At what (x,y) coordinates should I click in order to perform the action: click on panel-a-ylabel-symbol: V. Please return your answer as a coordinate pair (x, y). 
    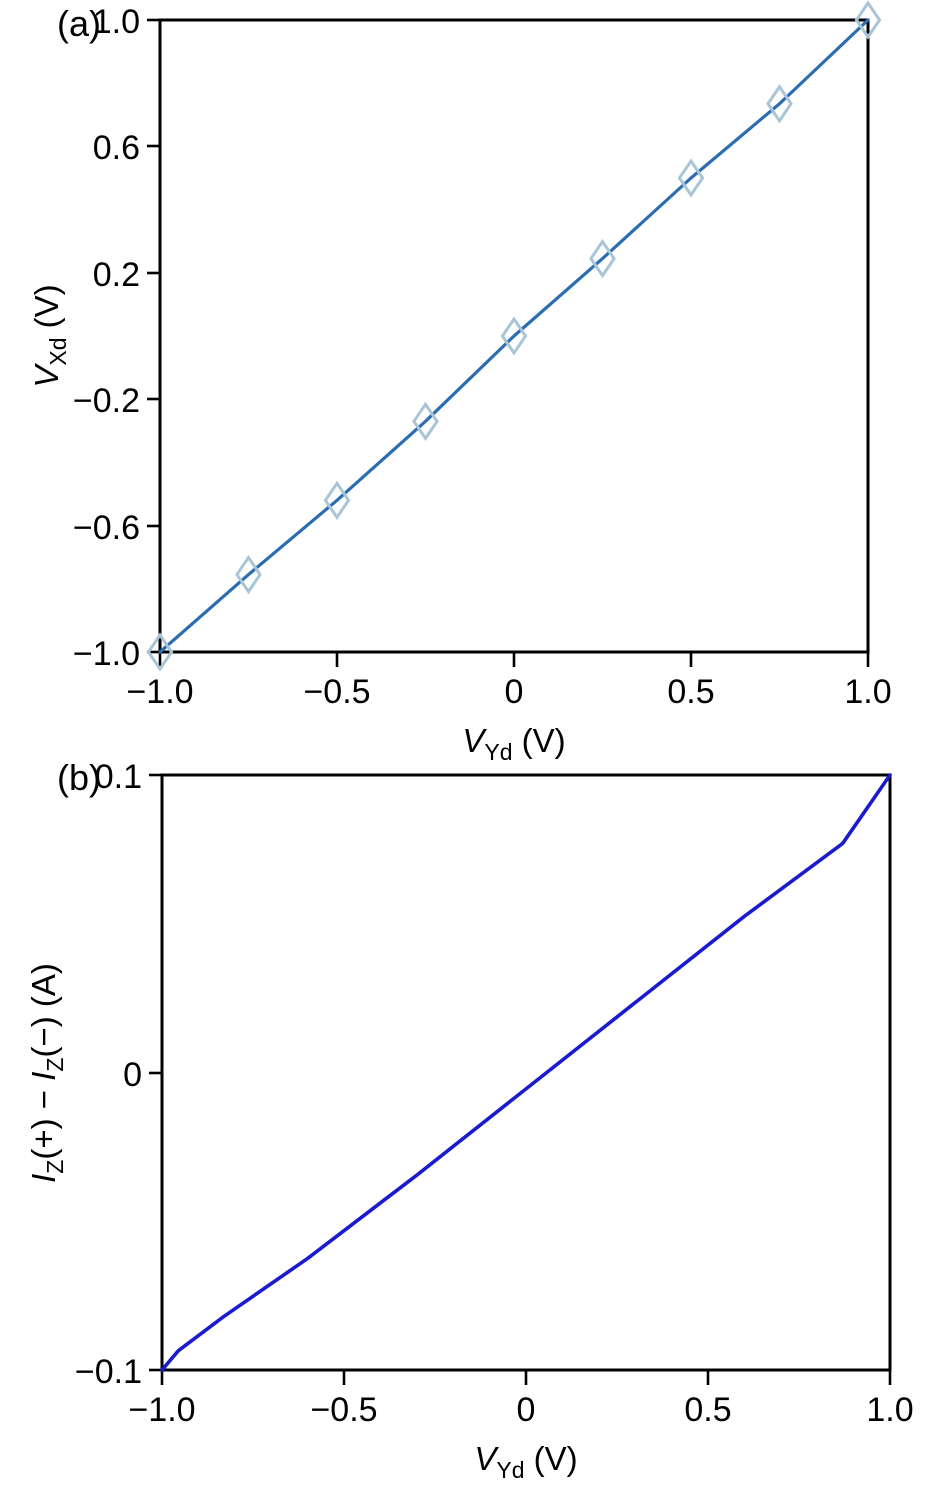
    Looking at the image, I should click on (46, 375).